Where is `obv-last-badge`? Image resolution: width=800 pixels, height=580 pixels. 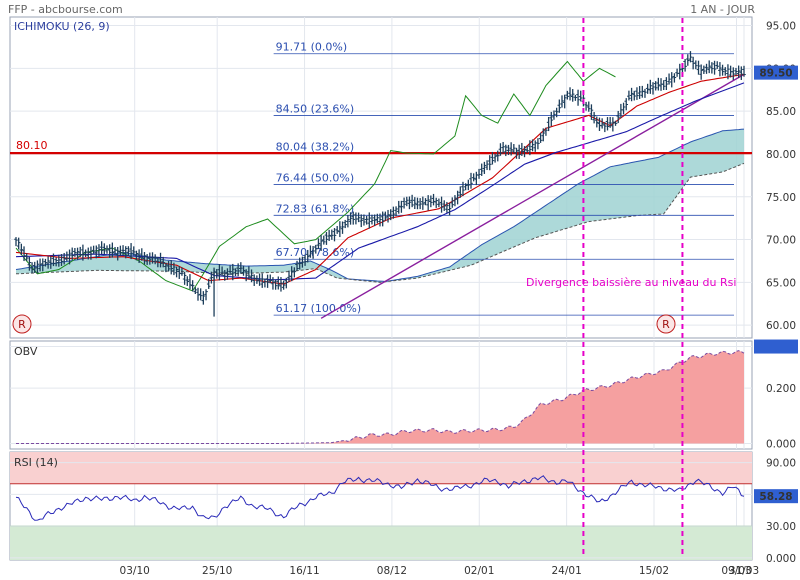 obv-last-badge is located at coordinates (776, 346).